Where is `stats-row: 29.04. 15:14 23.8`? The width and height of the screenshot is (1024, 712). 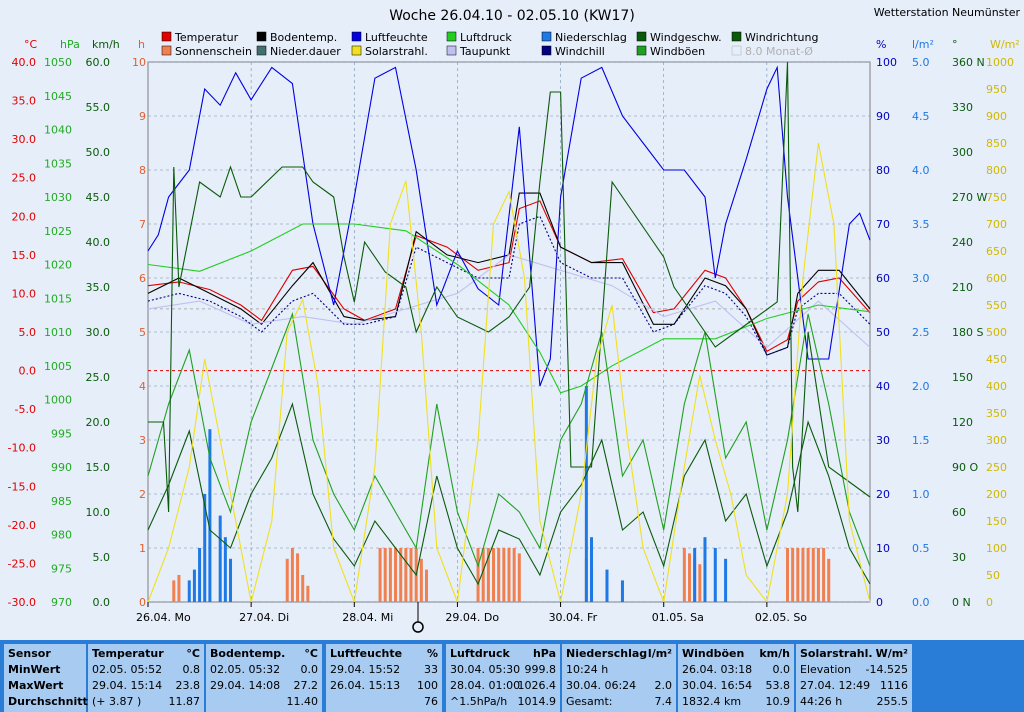
stats-row: 29.04. 15:14 23.8 is located at coordinates (146, 686).